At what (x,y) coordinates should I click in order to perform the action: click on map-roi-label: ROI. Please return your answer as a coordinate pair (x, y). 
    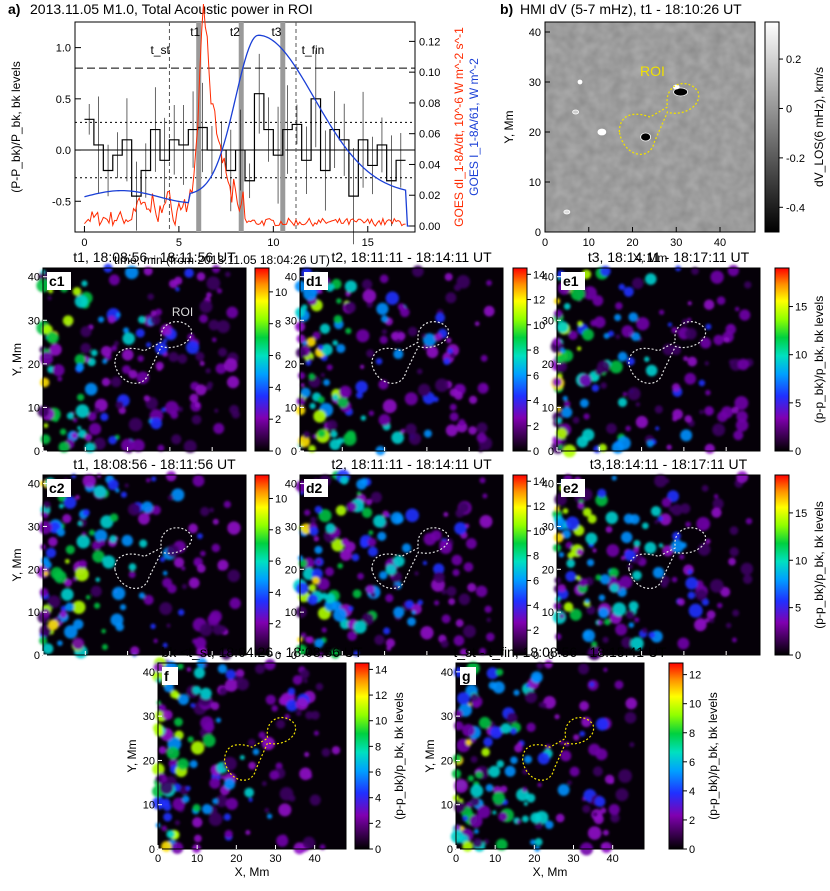
    Looking at the image, I should click on (182, 312).